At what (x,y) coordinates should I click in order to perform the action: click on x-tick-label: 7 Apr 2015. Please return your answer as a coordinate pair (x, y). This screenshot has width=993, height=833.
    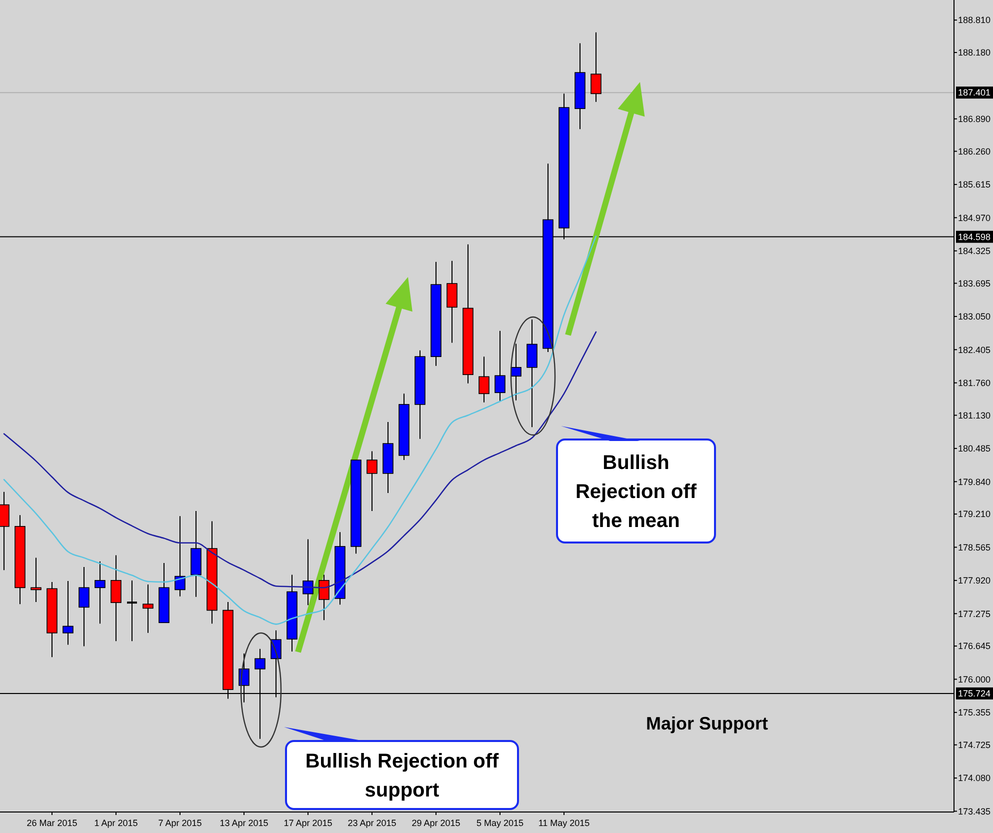
    Looking at the image, I should click on (180, 823).